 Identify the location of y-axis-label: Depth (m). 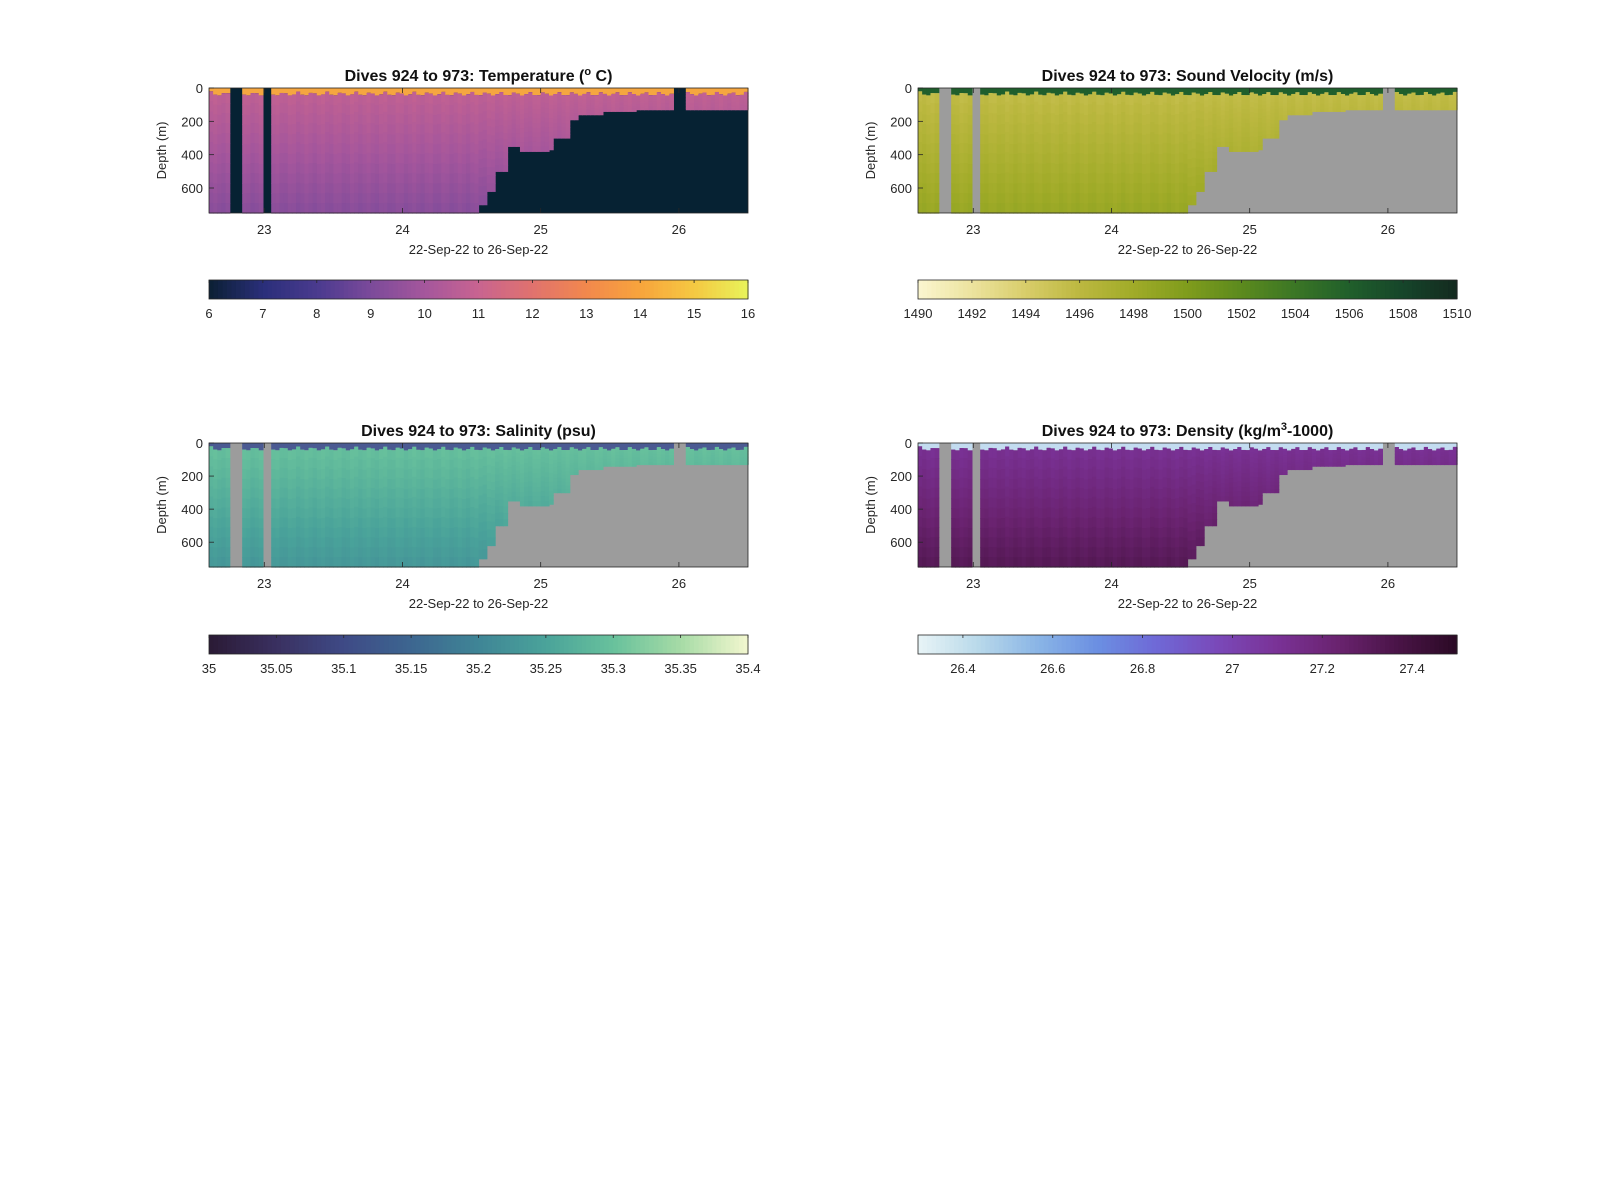
(161, 151).